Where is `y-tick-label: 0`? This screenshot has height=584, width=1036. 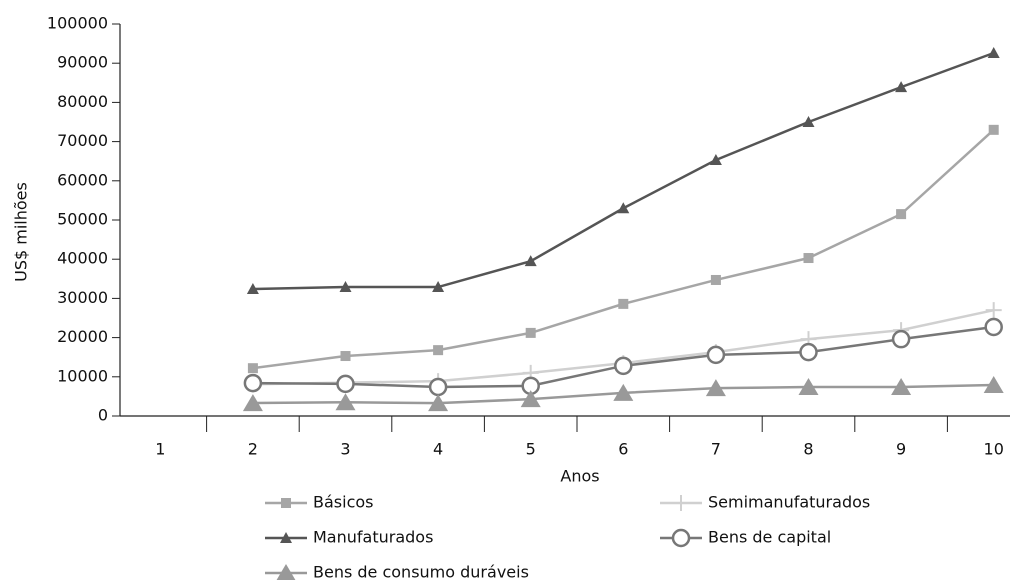
y-tick-label: 0 is located at coordinates (103, 415).